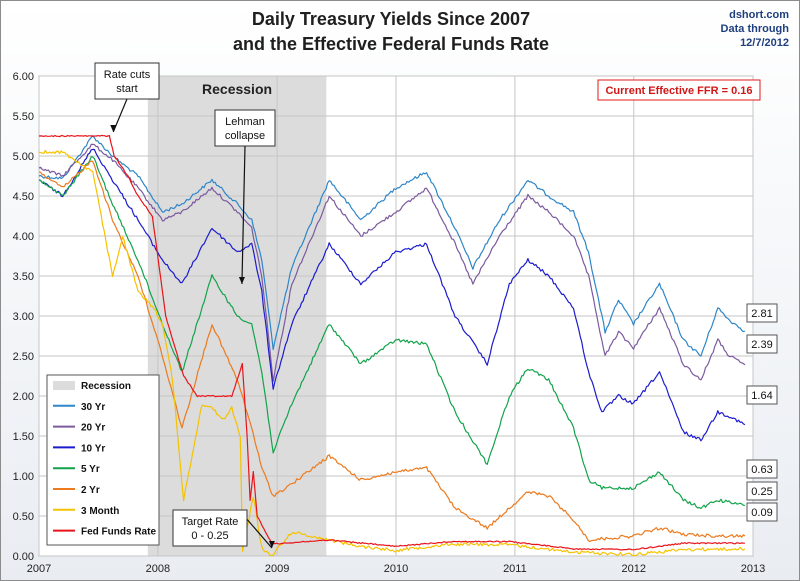 The height and width of the screenshot is (581, 800). What do you see at coordinates (245, 122) in the screenshot?
I see `svg-text: Lehman` at bounding box center [245, 122].